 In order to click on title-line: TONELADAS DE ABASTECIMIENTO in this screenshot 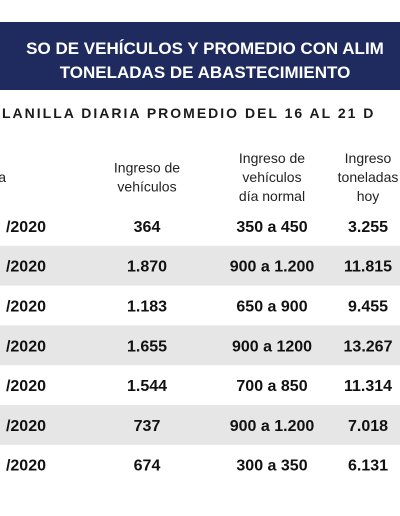, I will do `click(205, 72)`.